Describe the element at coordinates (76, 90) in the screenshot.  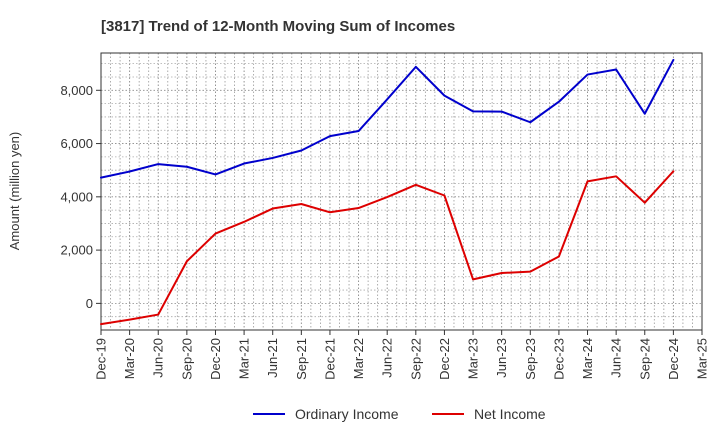
I see `y-tick-label: 8,000` at that location.